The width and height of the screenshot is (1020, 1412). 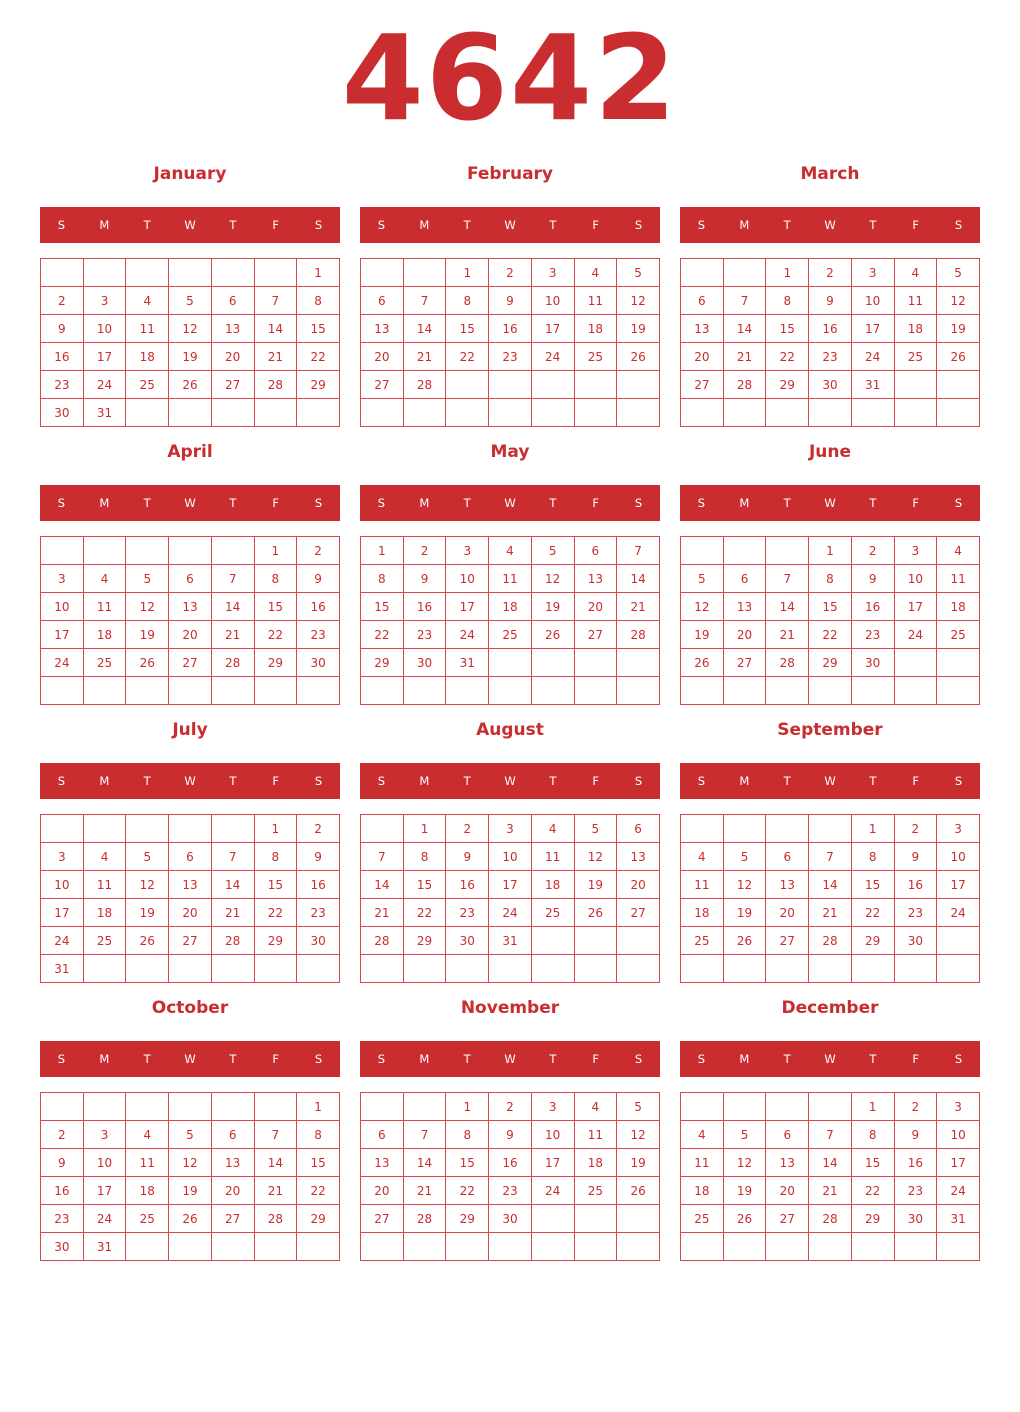 What do you see at coordinates (638, 1190) in the screenshot?
I see `day-cell: 26` at bounding box center [638, 1190].